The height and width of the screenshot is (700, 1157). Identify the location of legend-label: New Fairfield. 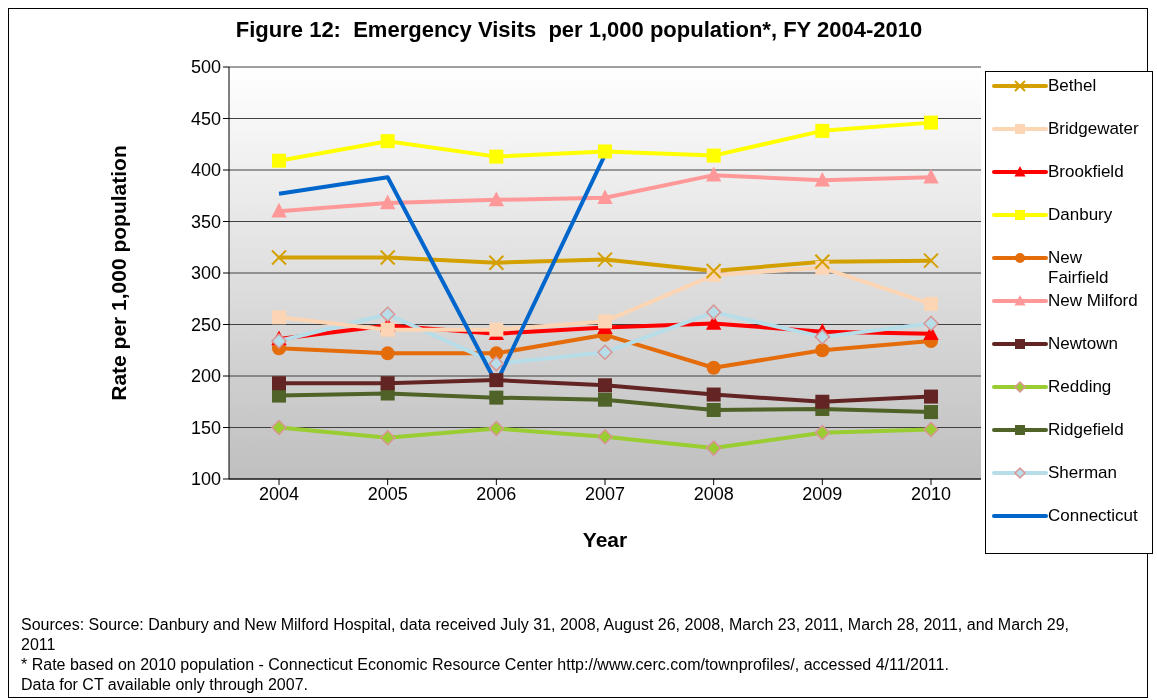
(1079, 268).